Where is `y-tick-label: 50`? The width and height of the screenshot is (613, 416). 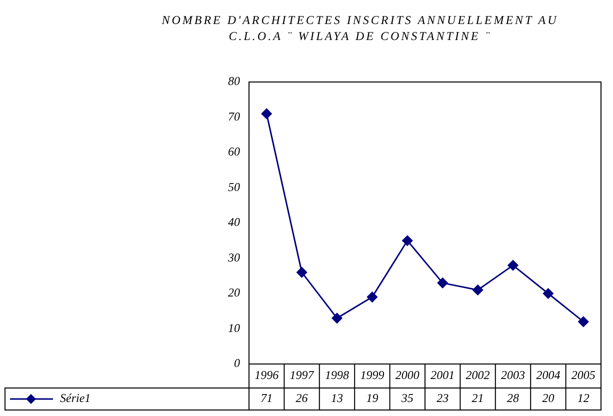 y-tick-label: 50 is located at coordinates (234, 187).